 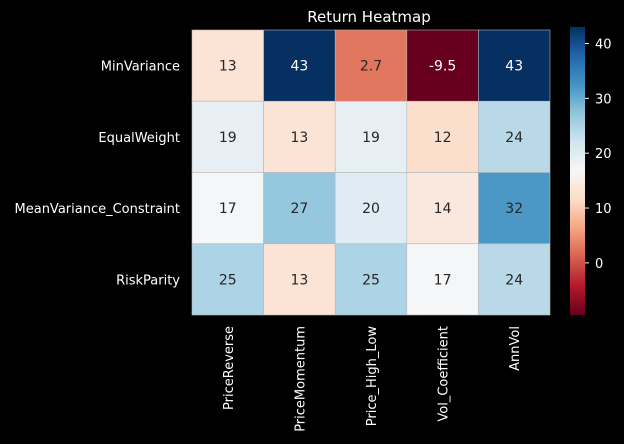 I want to click on column-label: PriceMomentum, so click(x=300, y=379).